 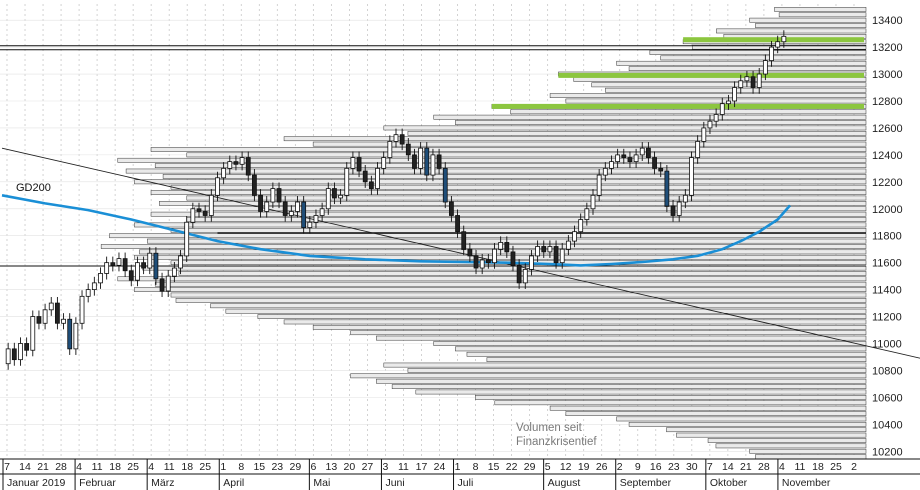 What do you see at coordinates (887, 237) in the screenshot?
I see `y-tick-label: 11800` at bounding box center [887, 237].